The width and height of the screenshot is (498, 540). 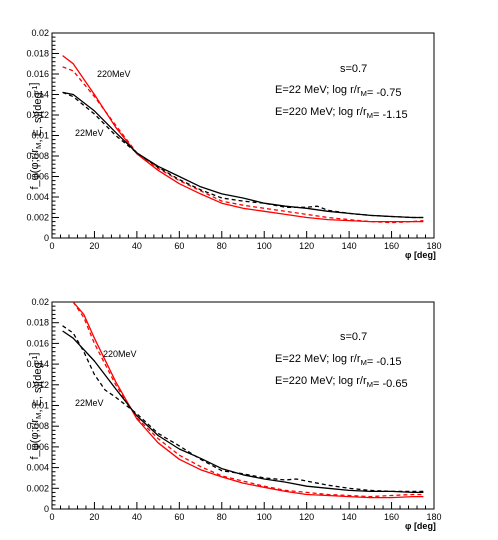 I want to click on annotation-text: E=22 MeV; log r/rM= -0.75, so click(x=338, y=91).